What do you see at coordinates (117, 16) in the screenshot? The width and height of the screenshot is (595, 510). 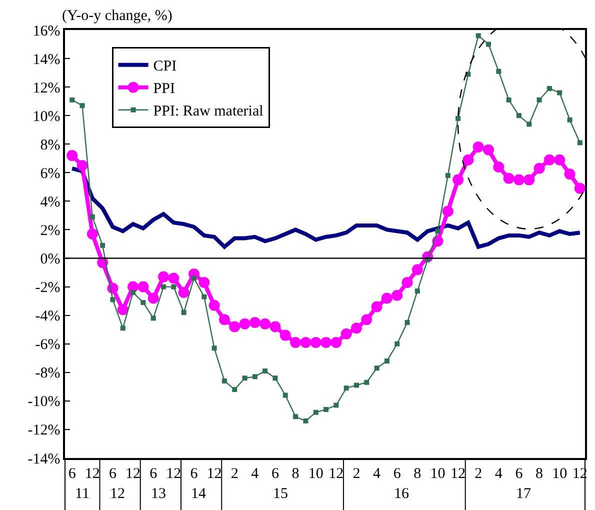 I see `y-axis-title: (Y-o-y change, %)` at bounding box center [117, 16].